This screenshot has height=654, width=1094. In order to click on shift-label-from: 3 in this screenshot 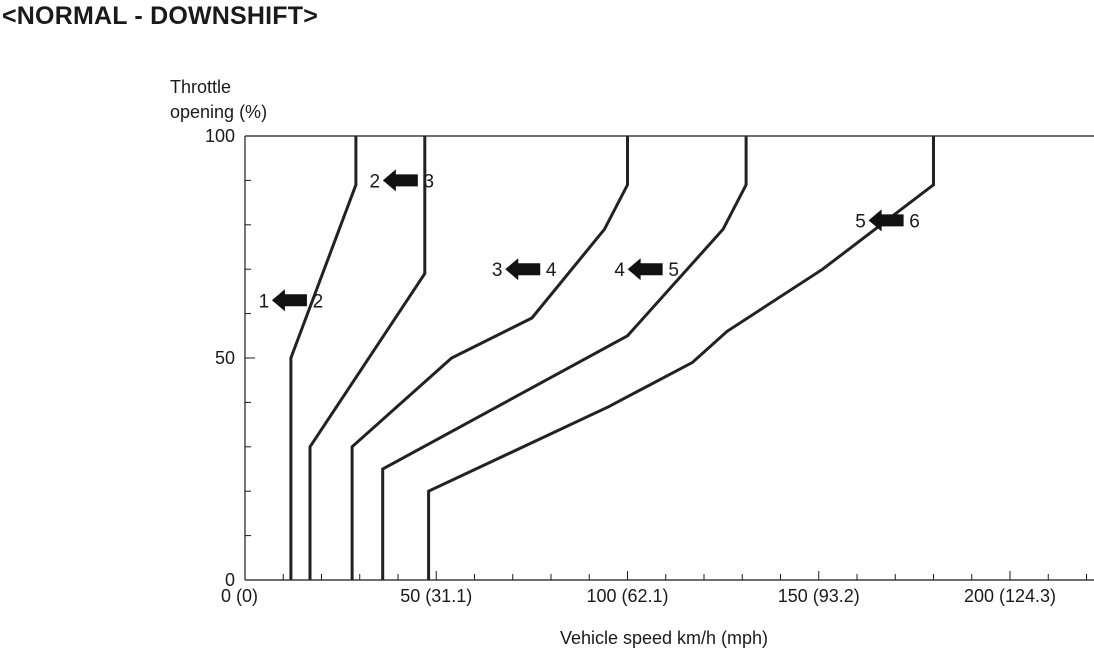, I will do `click(497, 270)`.